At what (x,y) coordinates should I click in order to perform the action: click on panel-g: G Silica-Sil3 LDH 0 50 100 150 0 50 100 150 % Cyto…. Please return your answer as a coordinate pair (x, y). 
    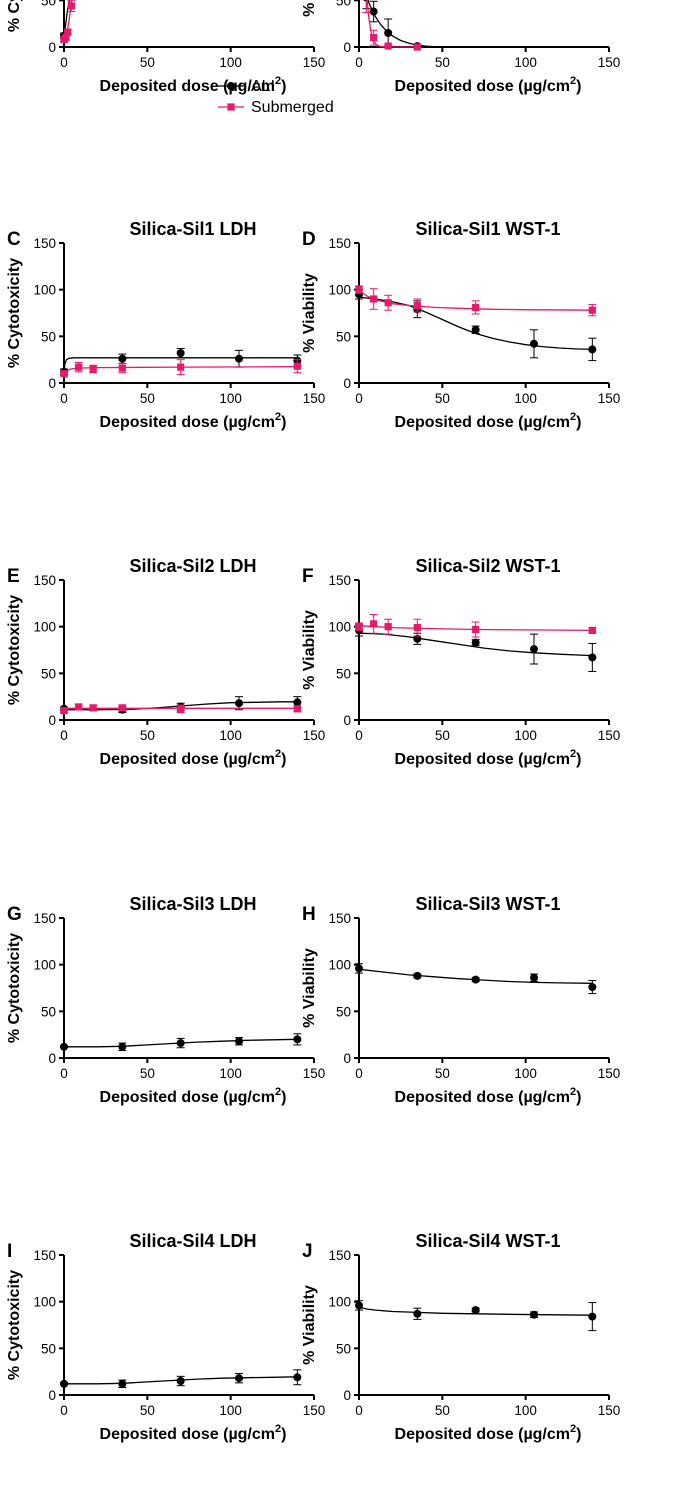
    Looking at the image, I should click on (165, 1000).